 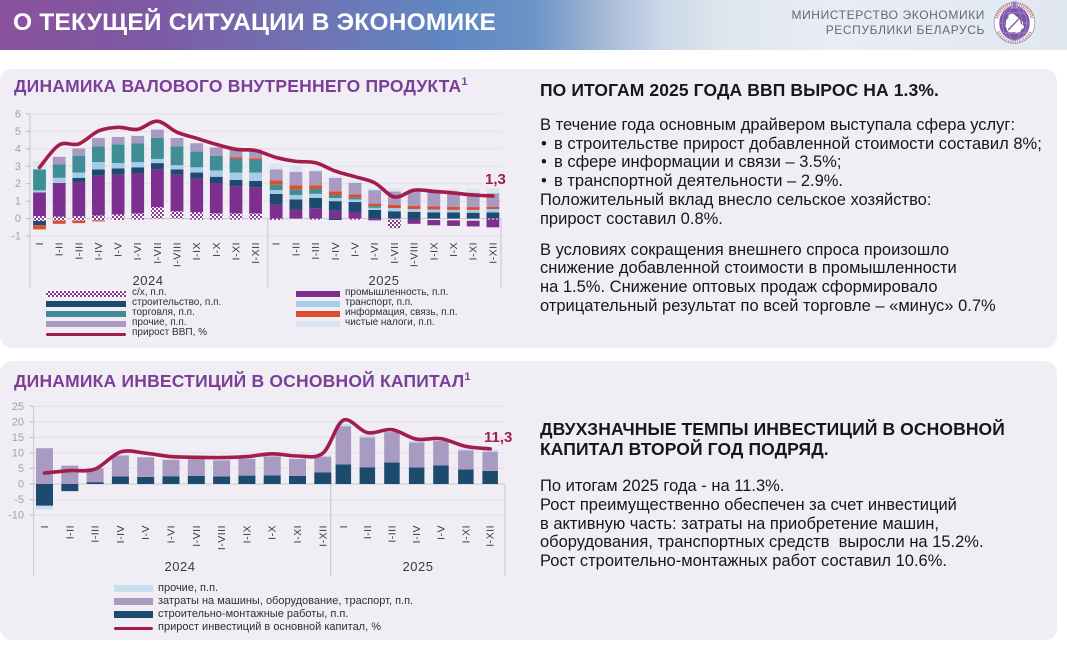 What do you see at coordinates (18, 167) in the screenshot?
I see `svg-text: 3` at bounding box center [18, 167].